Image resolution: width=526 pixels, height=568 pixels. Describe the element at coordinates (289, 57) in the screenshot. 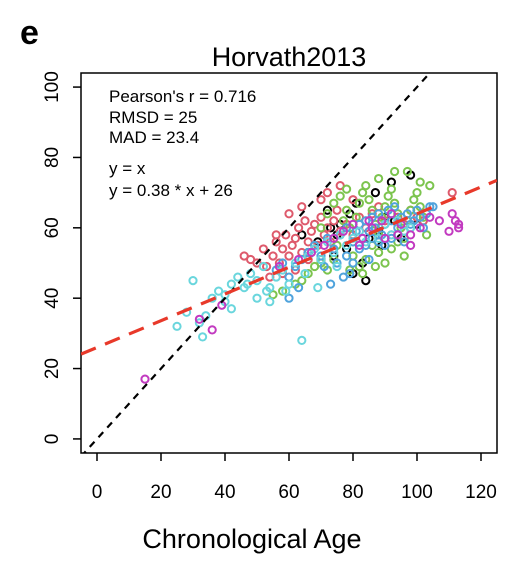

I see `chart-title: Horvath2013` at that location.